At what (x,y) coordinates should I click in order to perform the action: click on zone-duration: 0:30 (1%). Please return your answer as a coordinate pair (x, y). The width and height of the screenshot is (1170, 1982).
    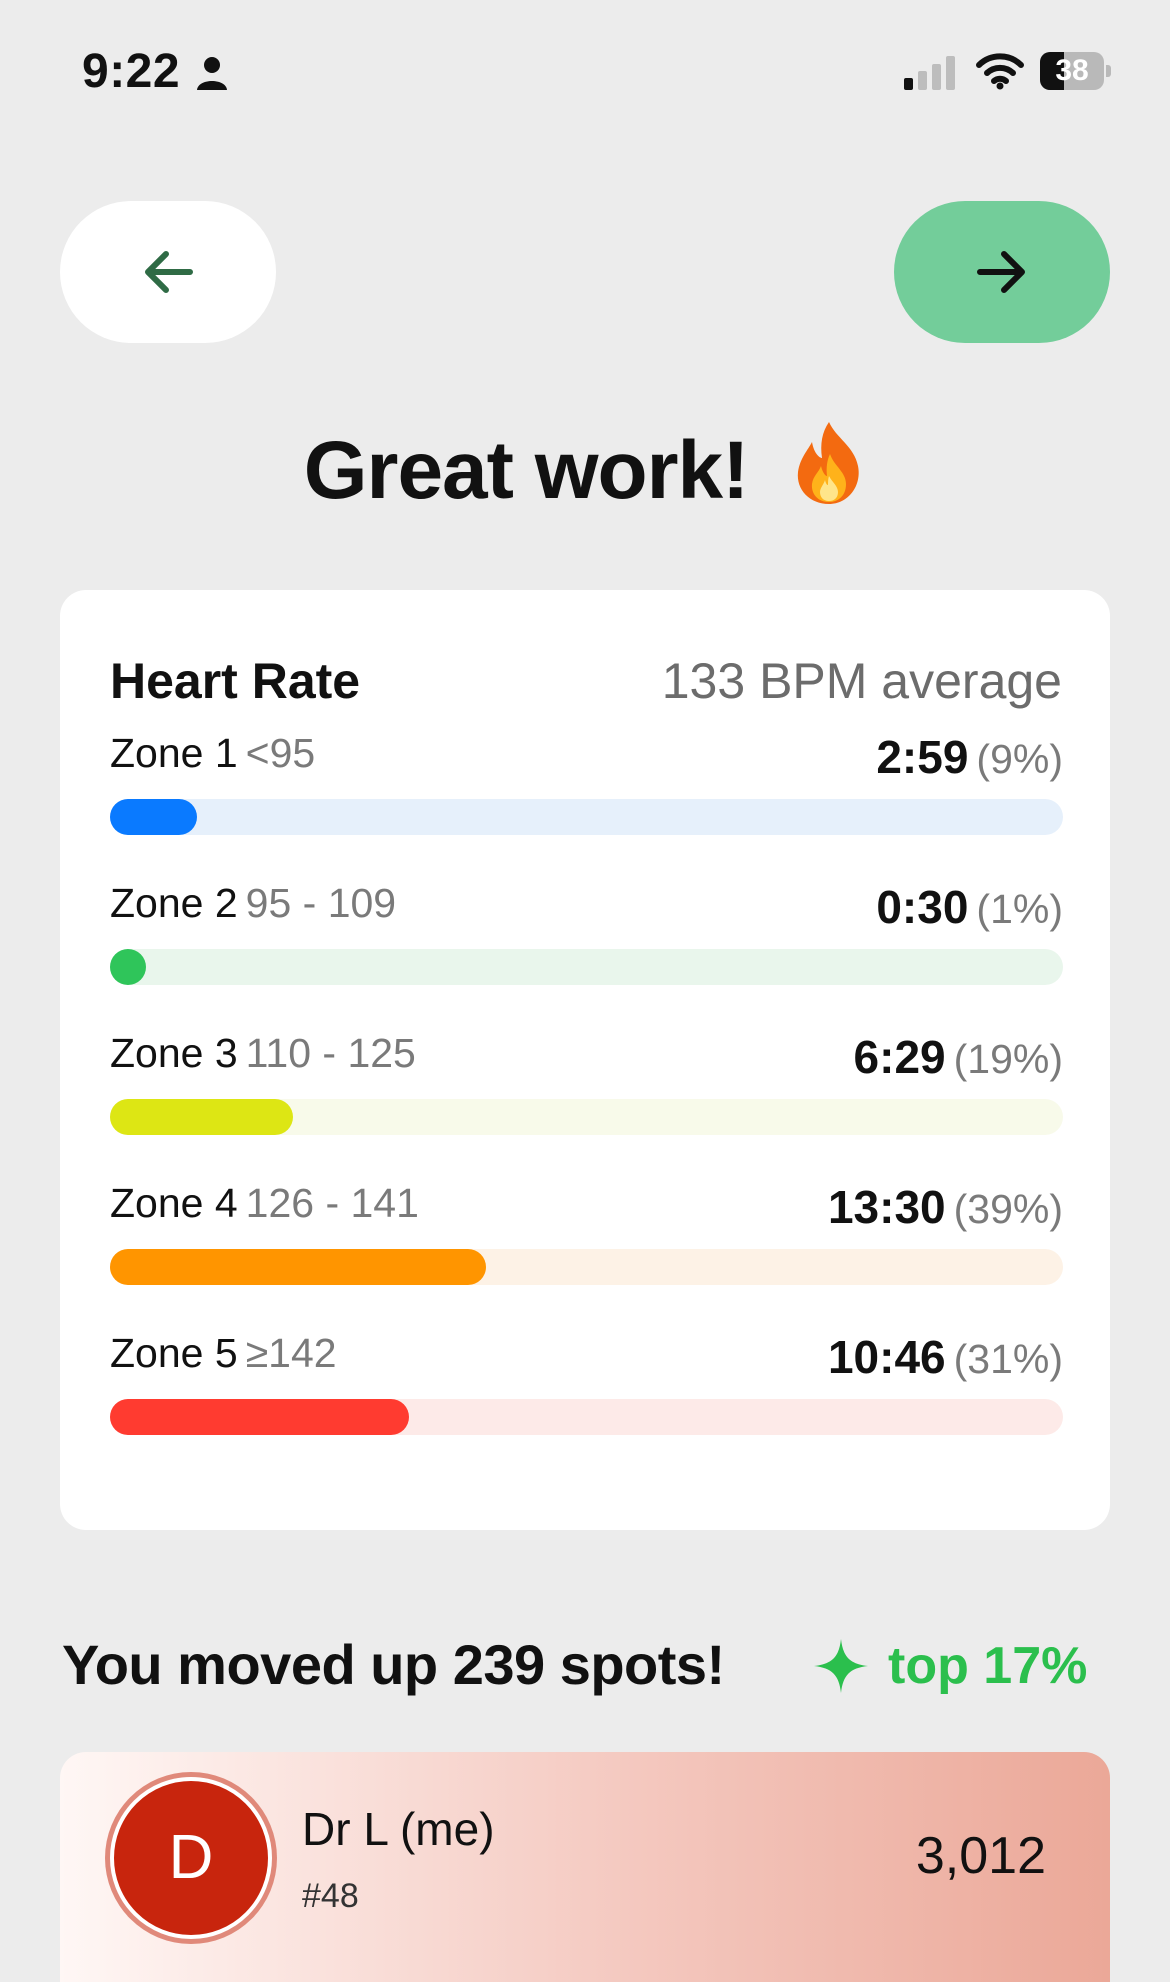
    Looking at the image, I should click on (969, 907).